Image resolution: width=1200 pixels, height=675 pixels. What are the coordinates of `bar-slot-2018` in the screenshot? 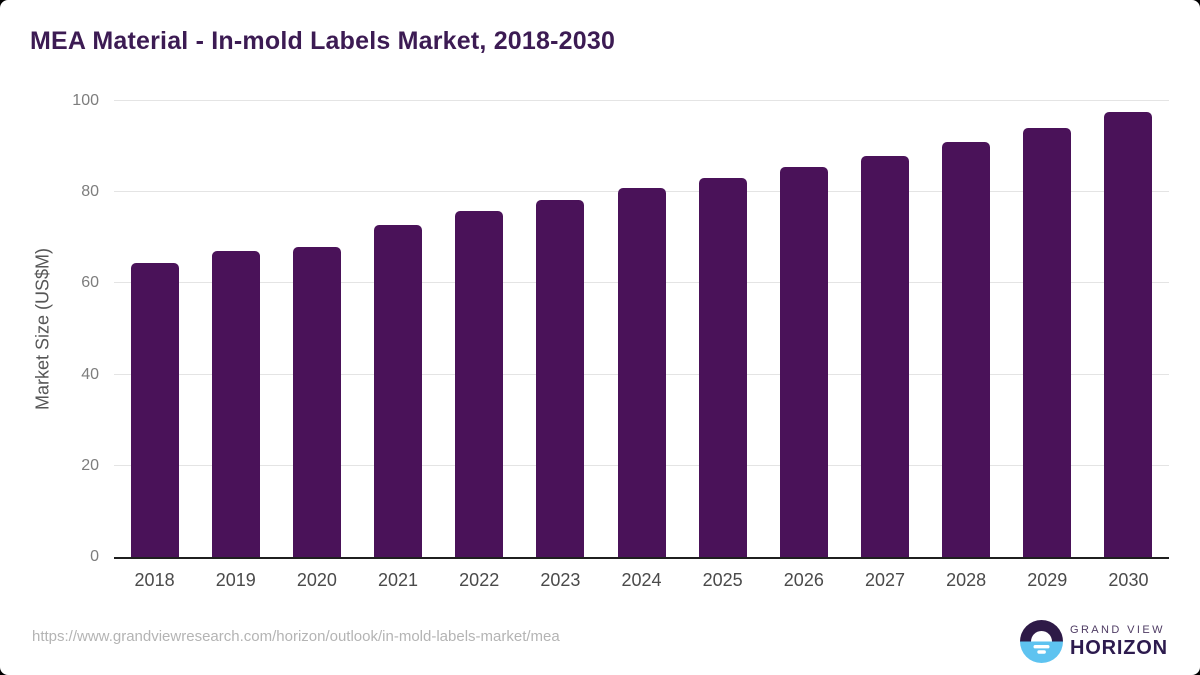 It's located at (154, 329).